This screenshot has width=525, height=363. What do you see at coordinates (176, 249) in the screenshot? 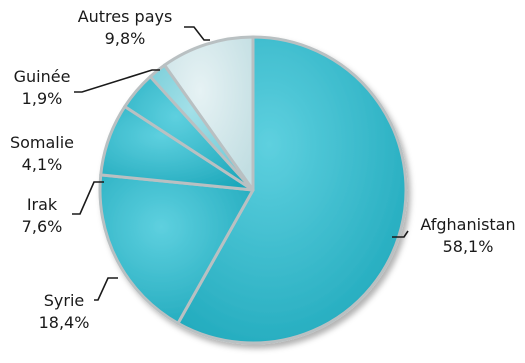
I see `pie-slice-syrie` at bounding box center [176, 249].